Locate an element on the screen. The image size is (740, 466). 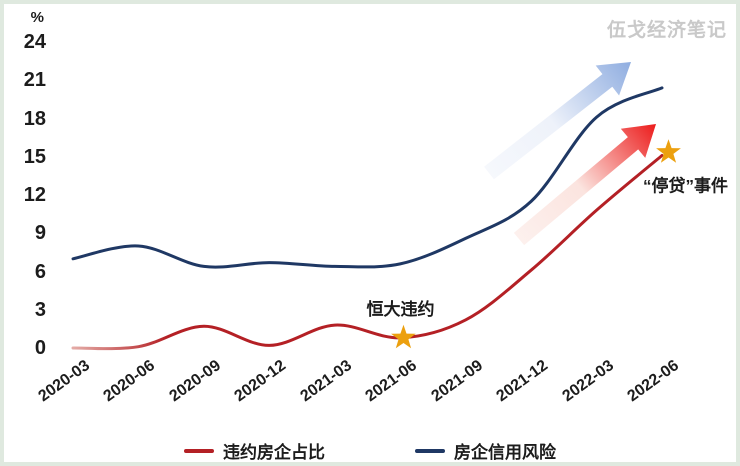
annotation-label: 恒大违约 is located at coordinates (400, 309).